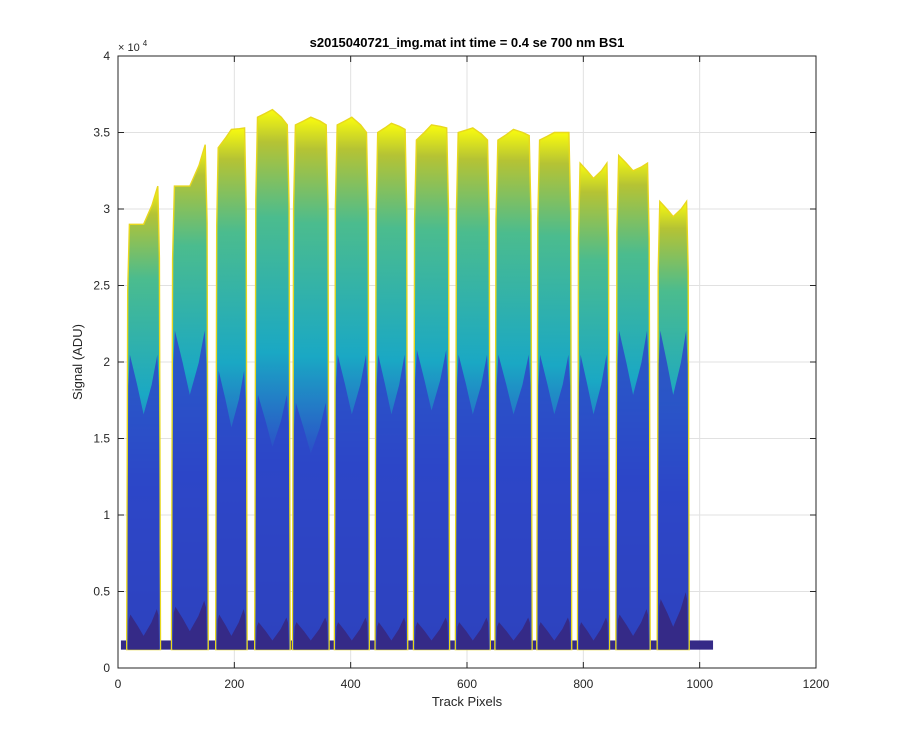 The height and width of the screenshot is (750, 900). What do you see at coordinates (101, 286) in the screenshot?
I see `y-tick-label: 2.5` at bounding box center [101, 286].